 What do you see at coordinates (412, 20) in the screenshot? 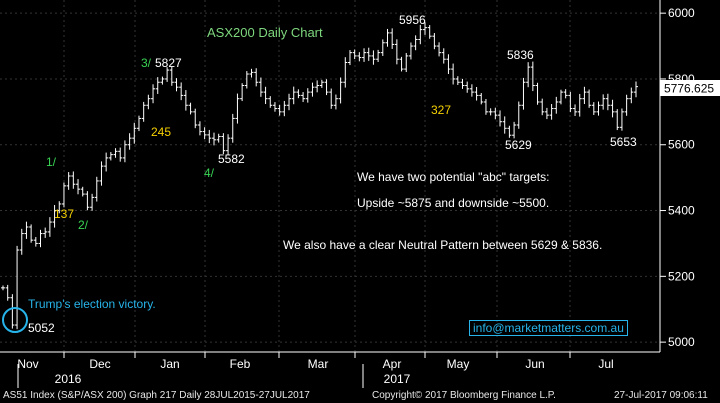
I see `level-label-5956: 5956` at bounding box center [412, 20].